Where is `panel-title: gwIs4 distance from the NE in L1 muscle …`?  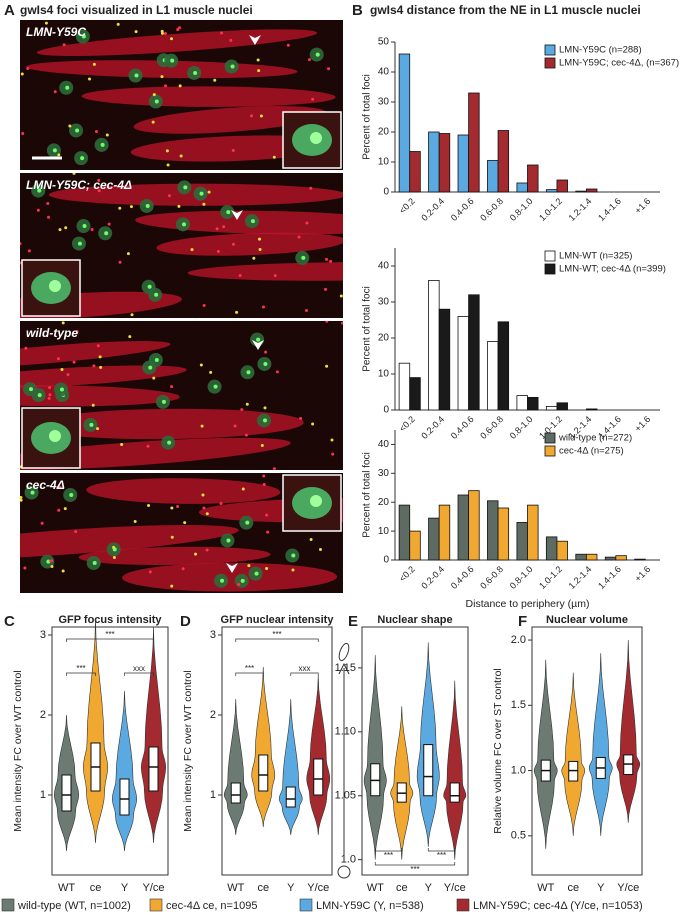
panel-title: gwIs4 distance from the NE in L1 muscle … is located at coordinates (505, 10).